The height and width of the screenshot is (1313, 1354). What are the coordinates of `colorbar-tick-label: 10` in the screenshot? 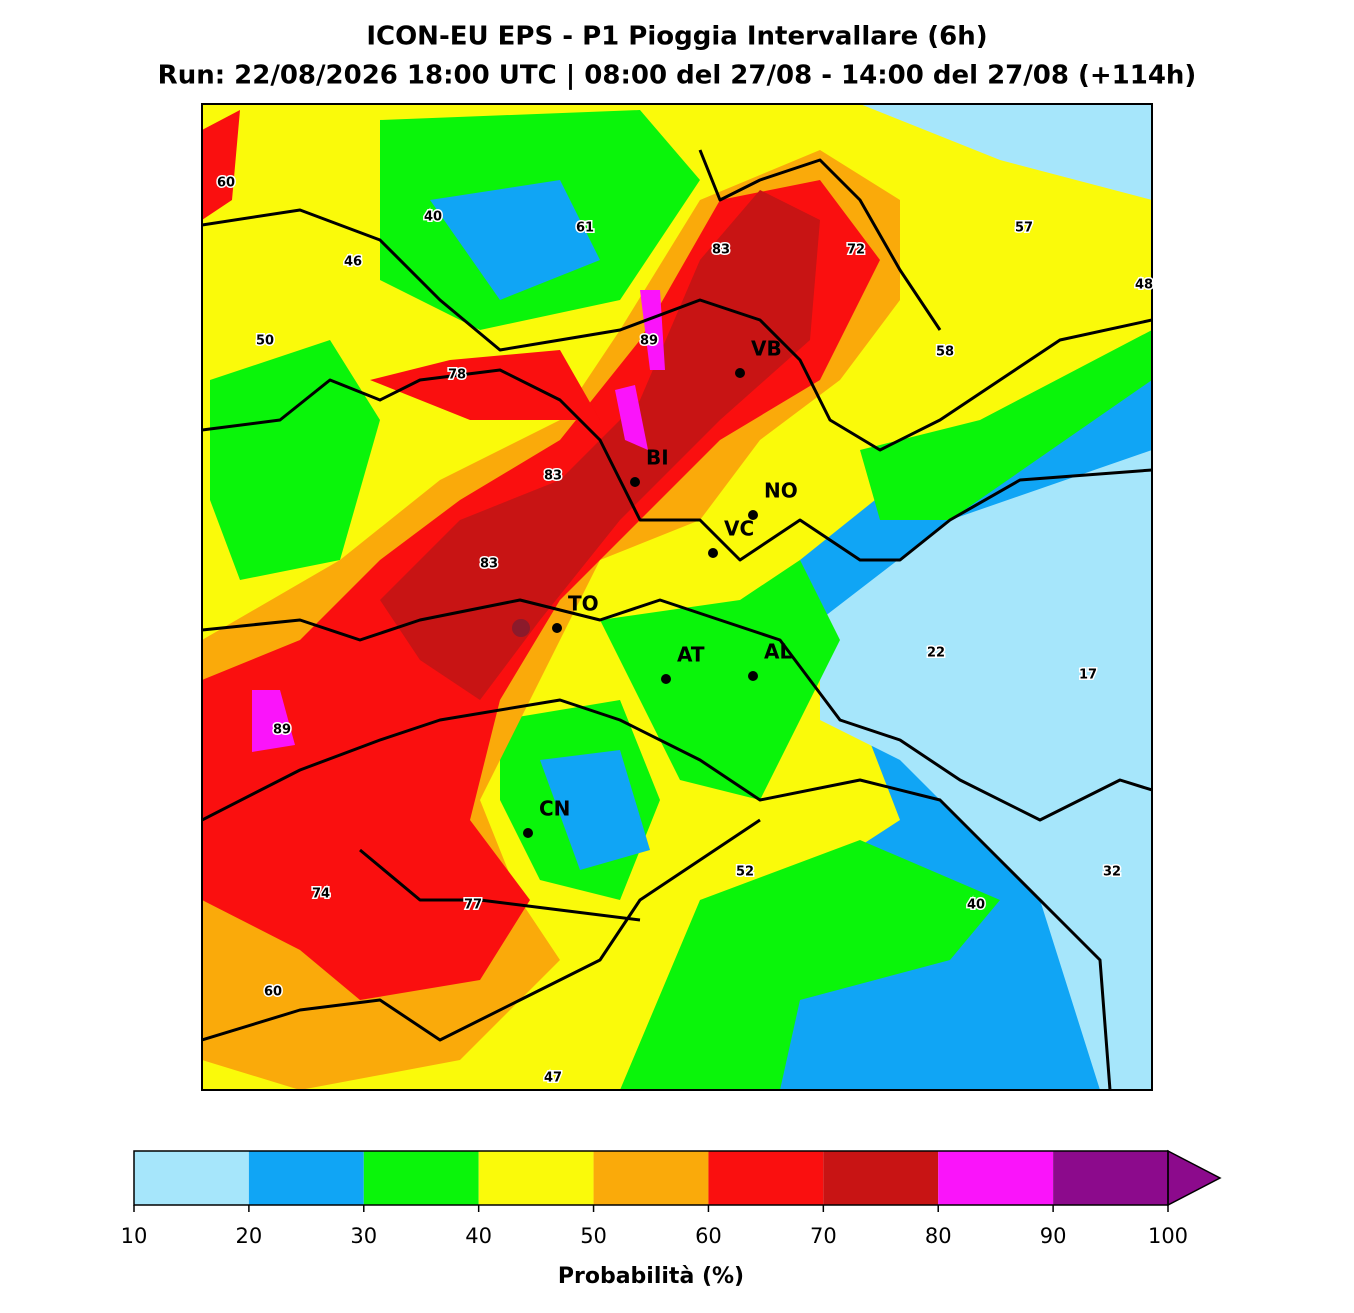 It's located at (134, 1236).